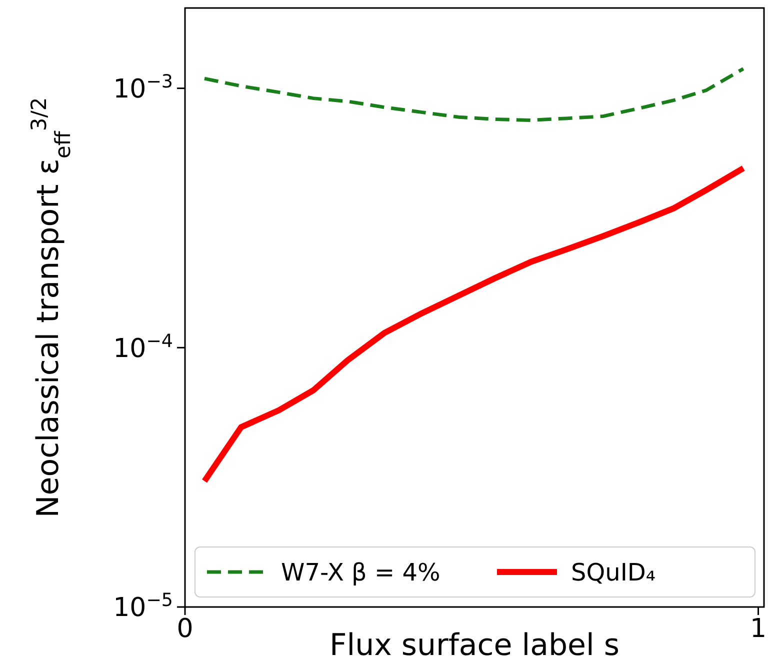  Describe the element at coordinates (185, 629) in the screenshot. I see `x-tick-label: 0` at that location.